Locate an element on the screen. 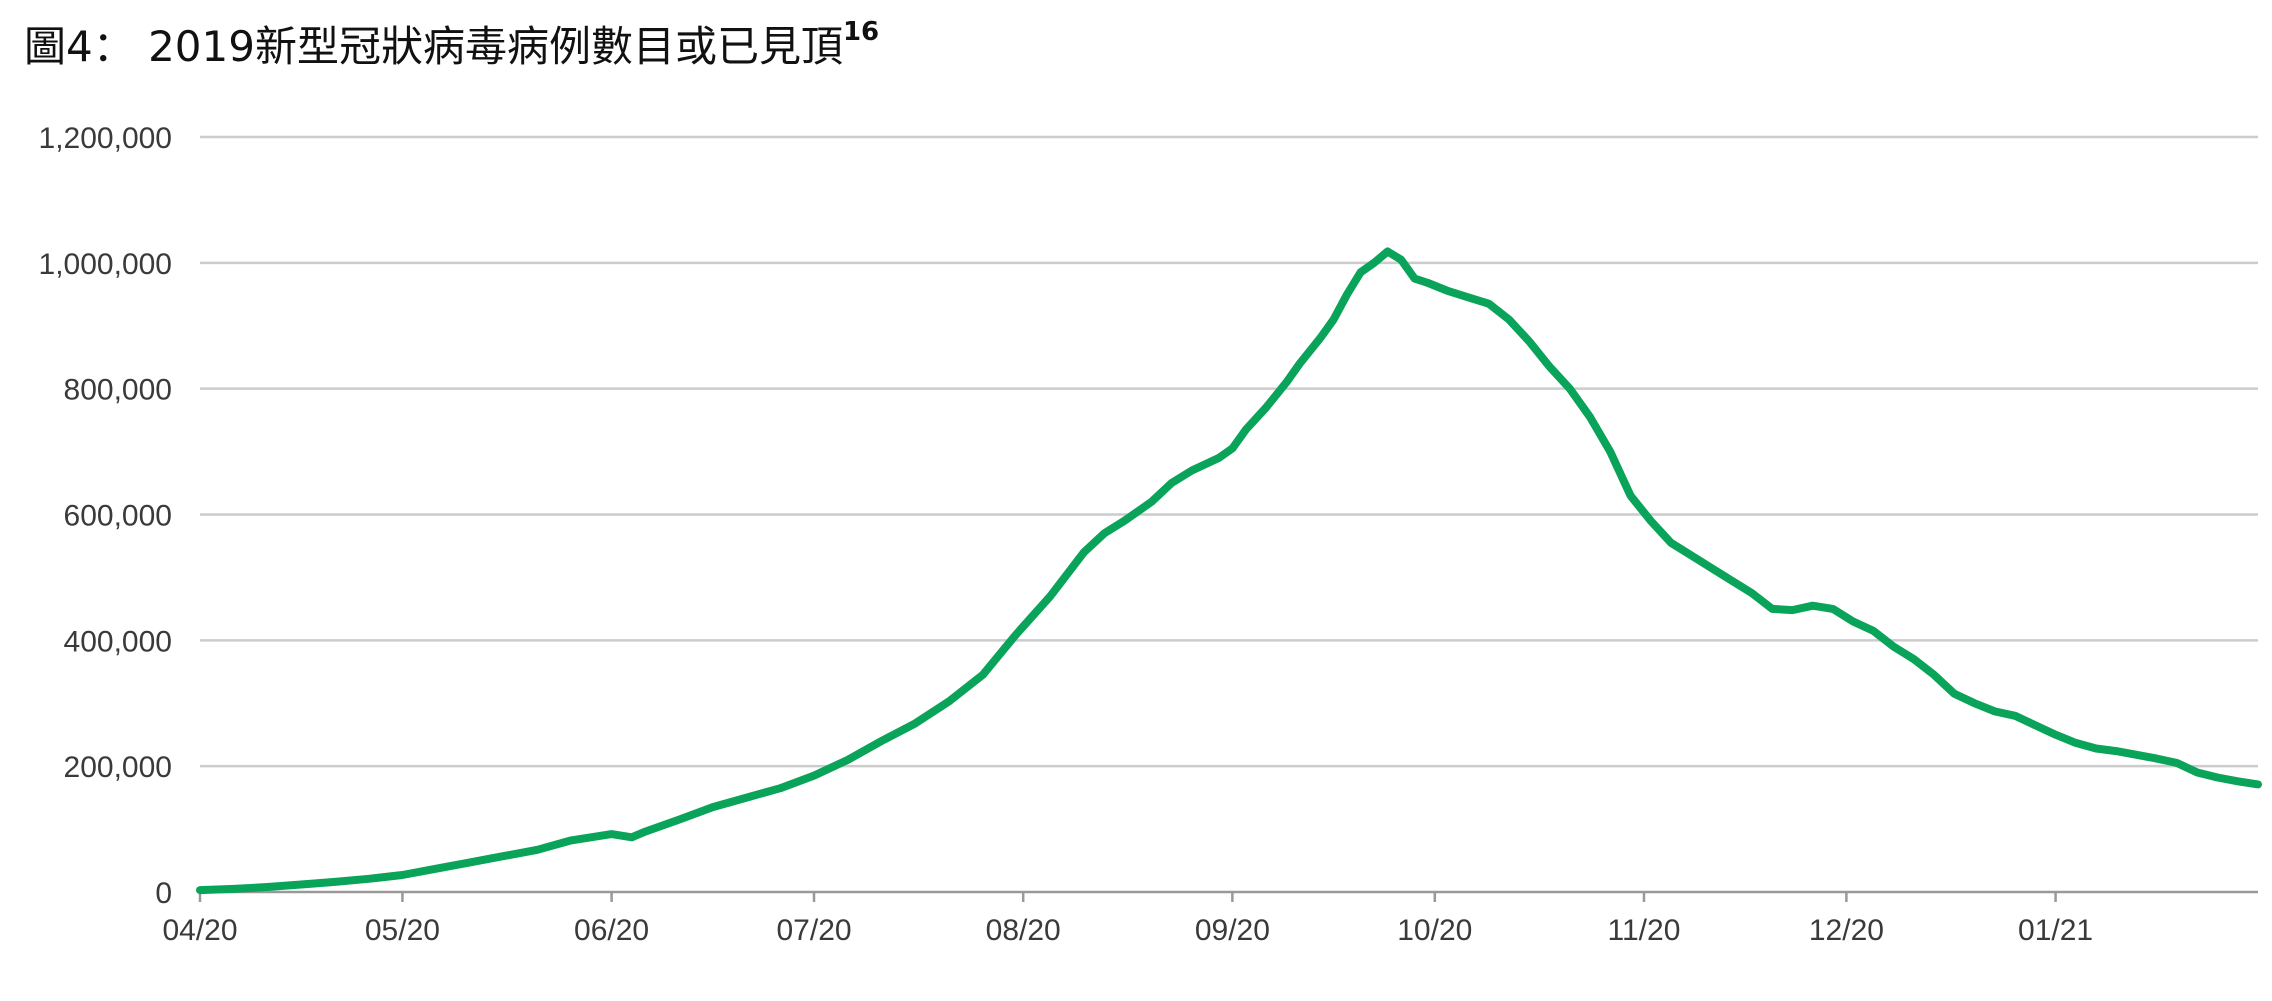  x-tick-label: 06/20 is located at coordinates (611, 930).